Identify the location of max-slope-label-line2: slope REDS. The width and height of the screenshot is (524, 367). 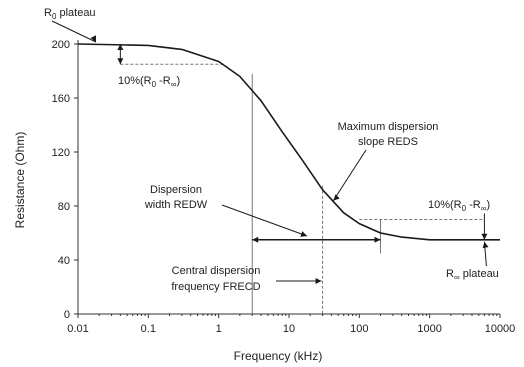
(388, 142).